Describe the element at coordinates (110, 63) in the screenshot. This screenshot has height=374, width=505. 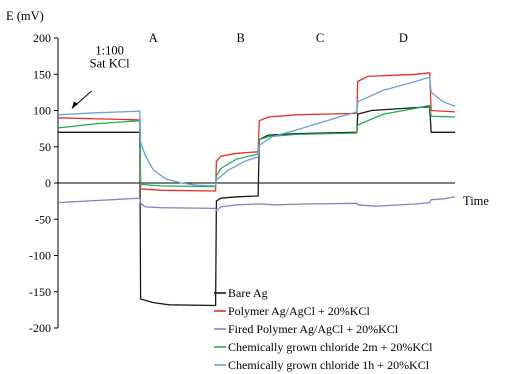
I see `annotation-label: Sat KCl` at that location.